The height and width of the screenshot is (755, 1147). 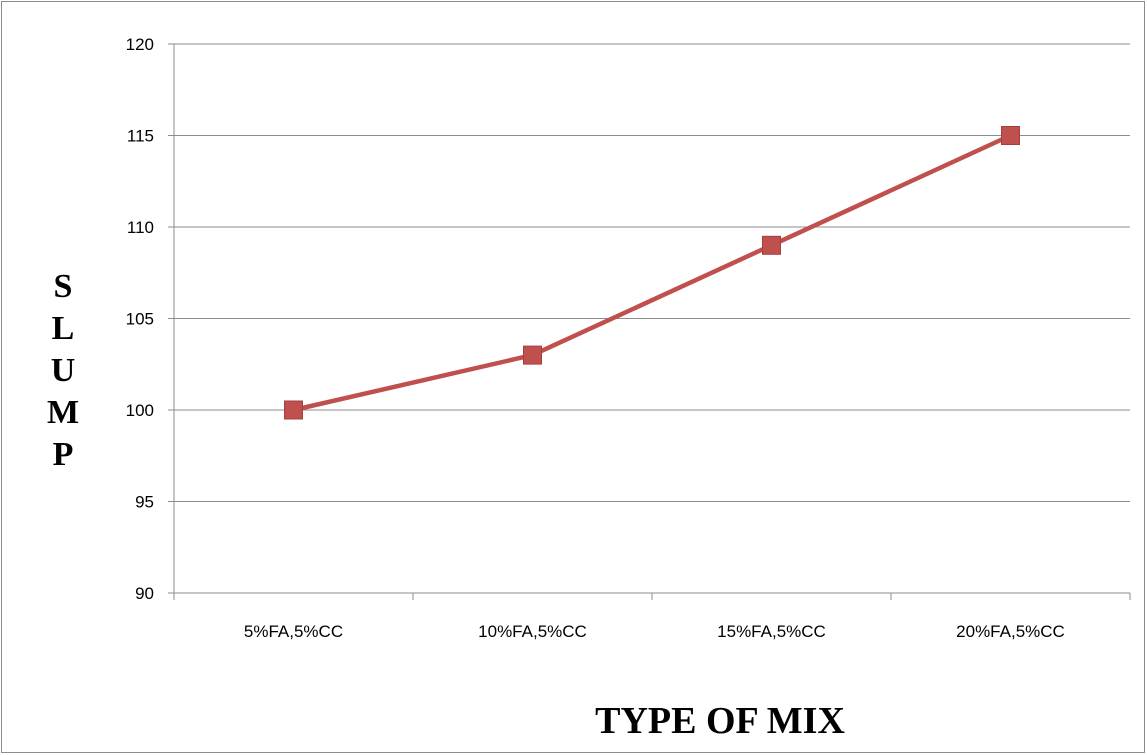 What do you see at coordinates (63, 370) in the screenshot?
I see `y-axis-title-letter: U` at bounding box center [63, 370].